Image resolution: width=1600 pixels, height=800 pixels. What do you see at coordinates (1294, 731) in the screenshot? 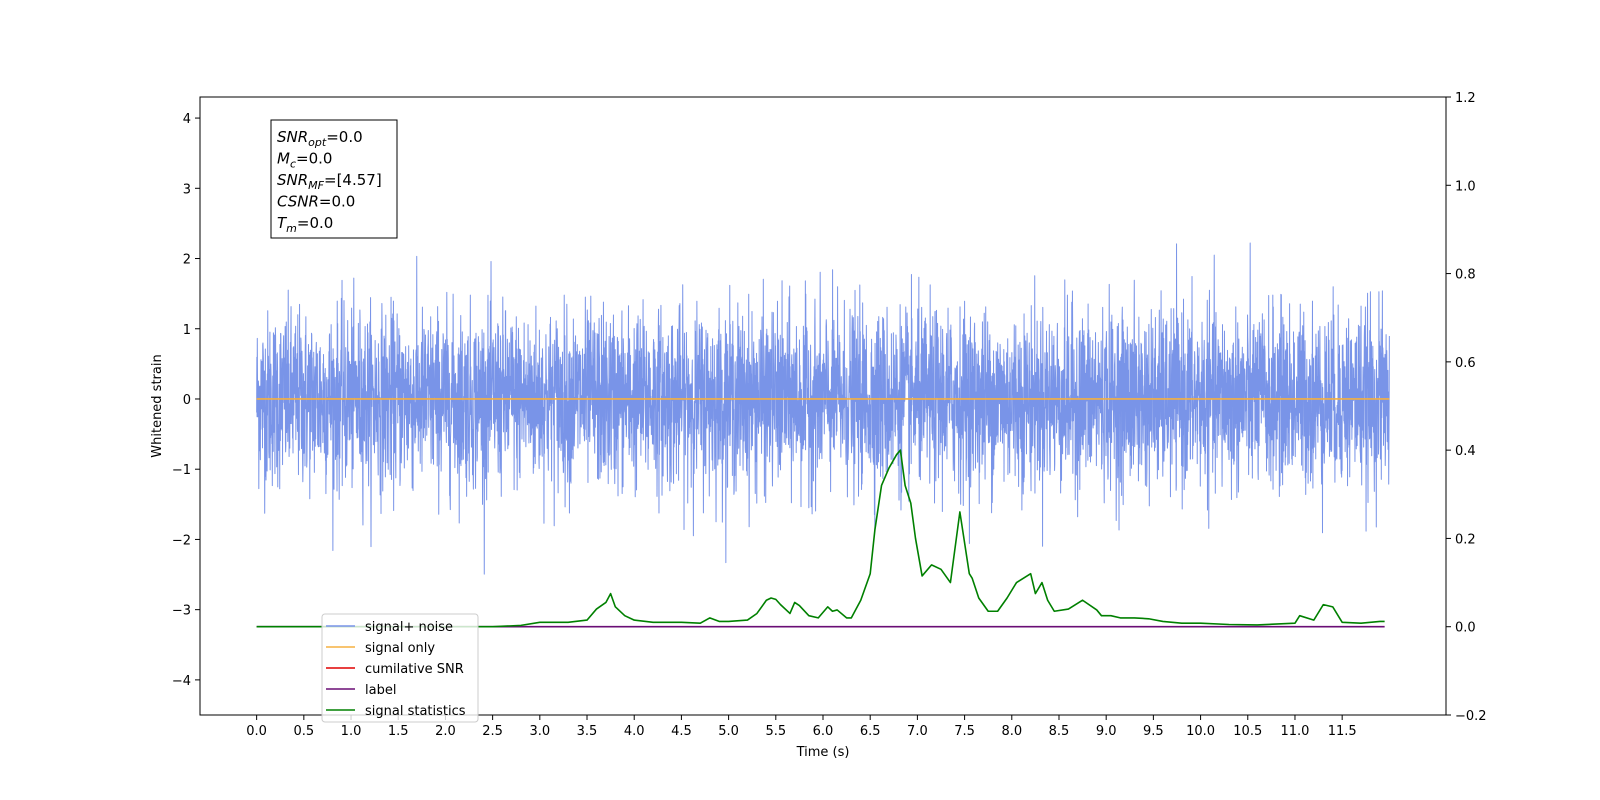
I see `x-tick-label: 11.0` at bounding box center [1294, 731].